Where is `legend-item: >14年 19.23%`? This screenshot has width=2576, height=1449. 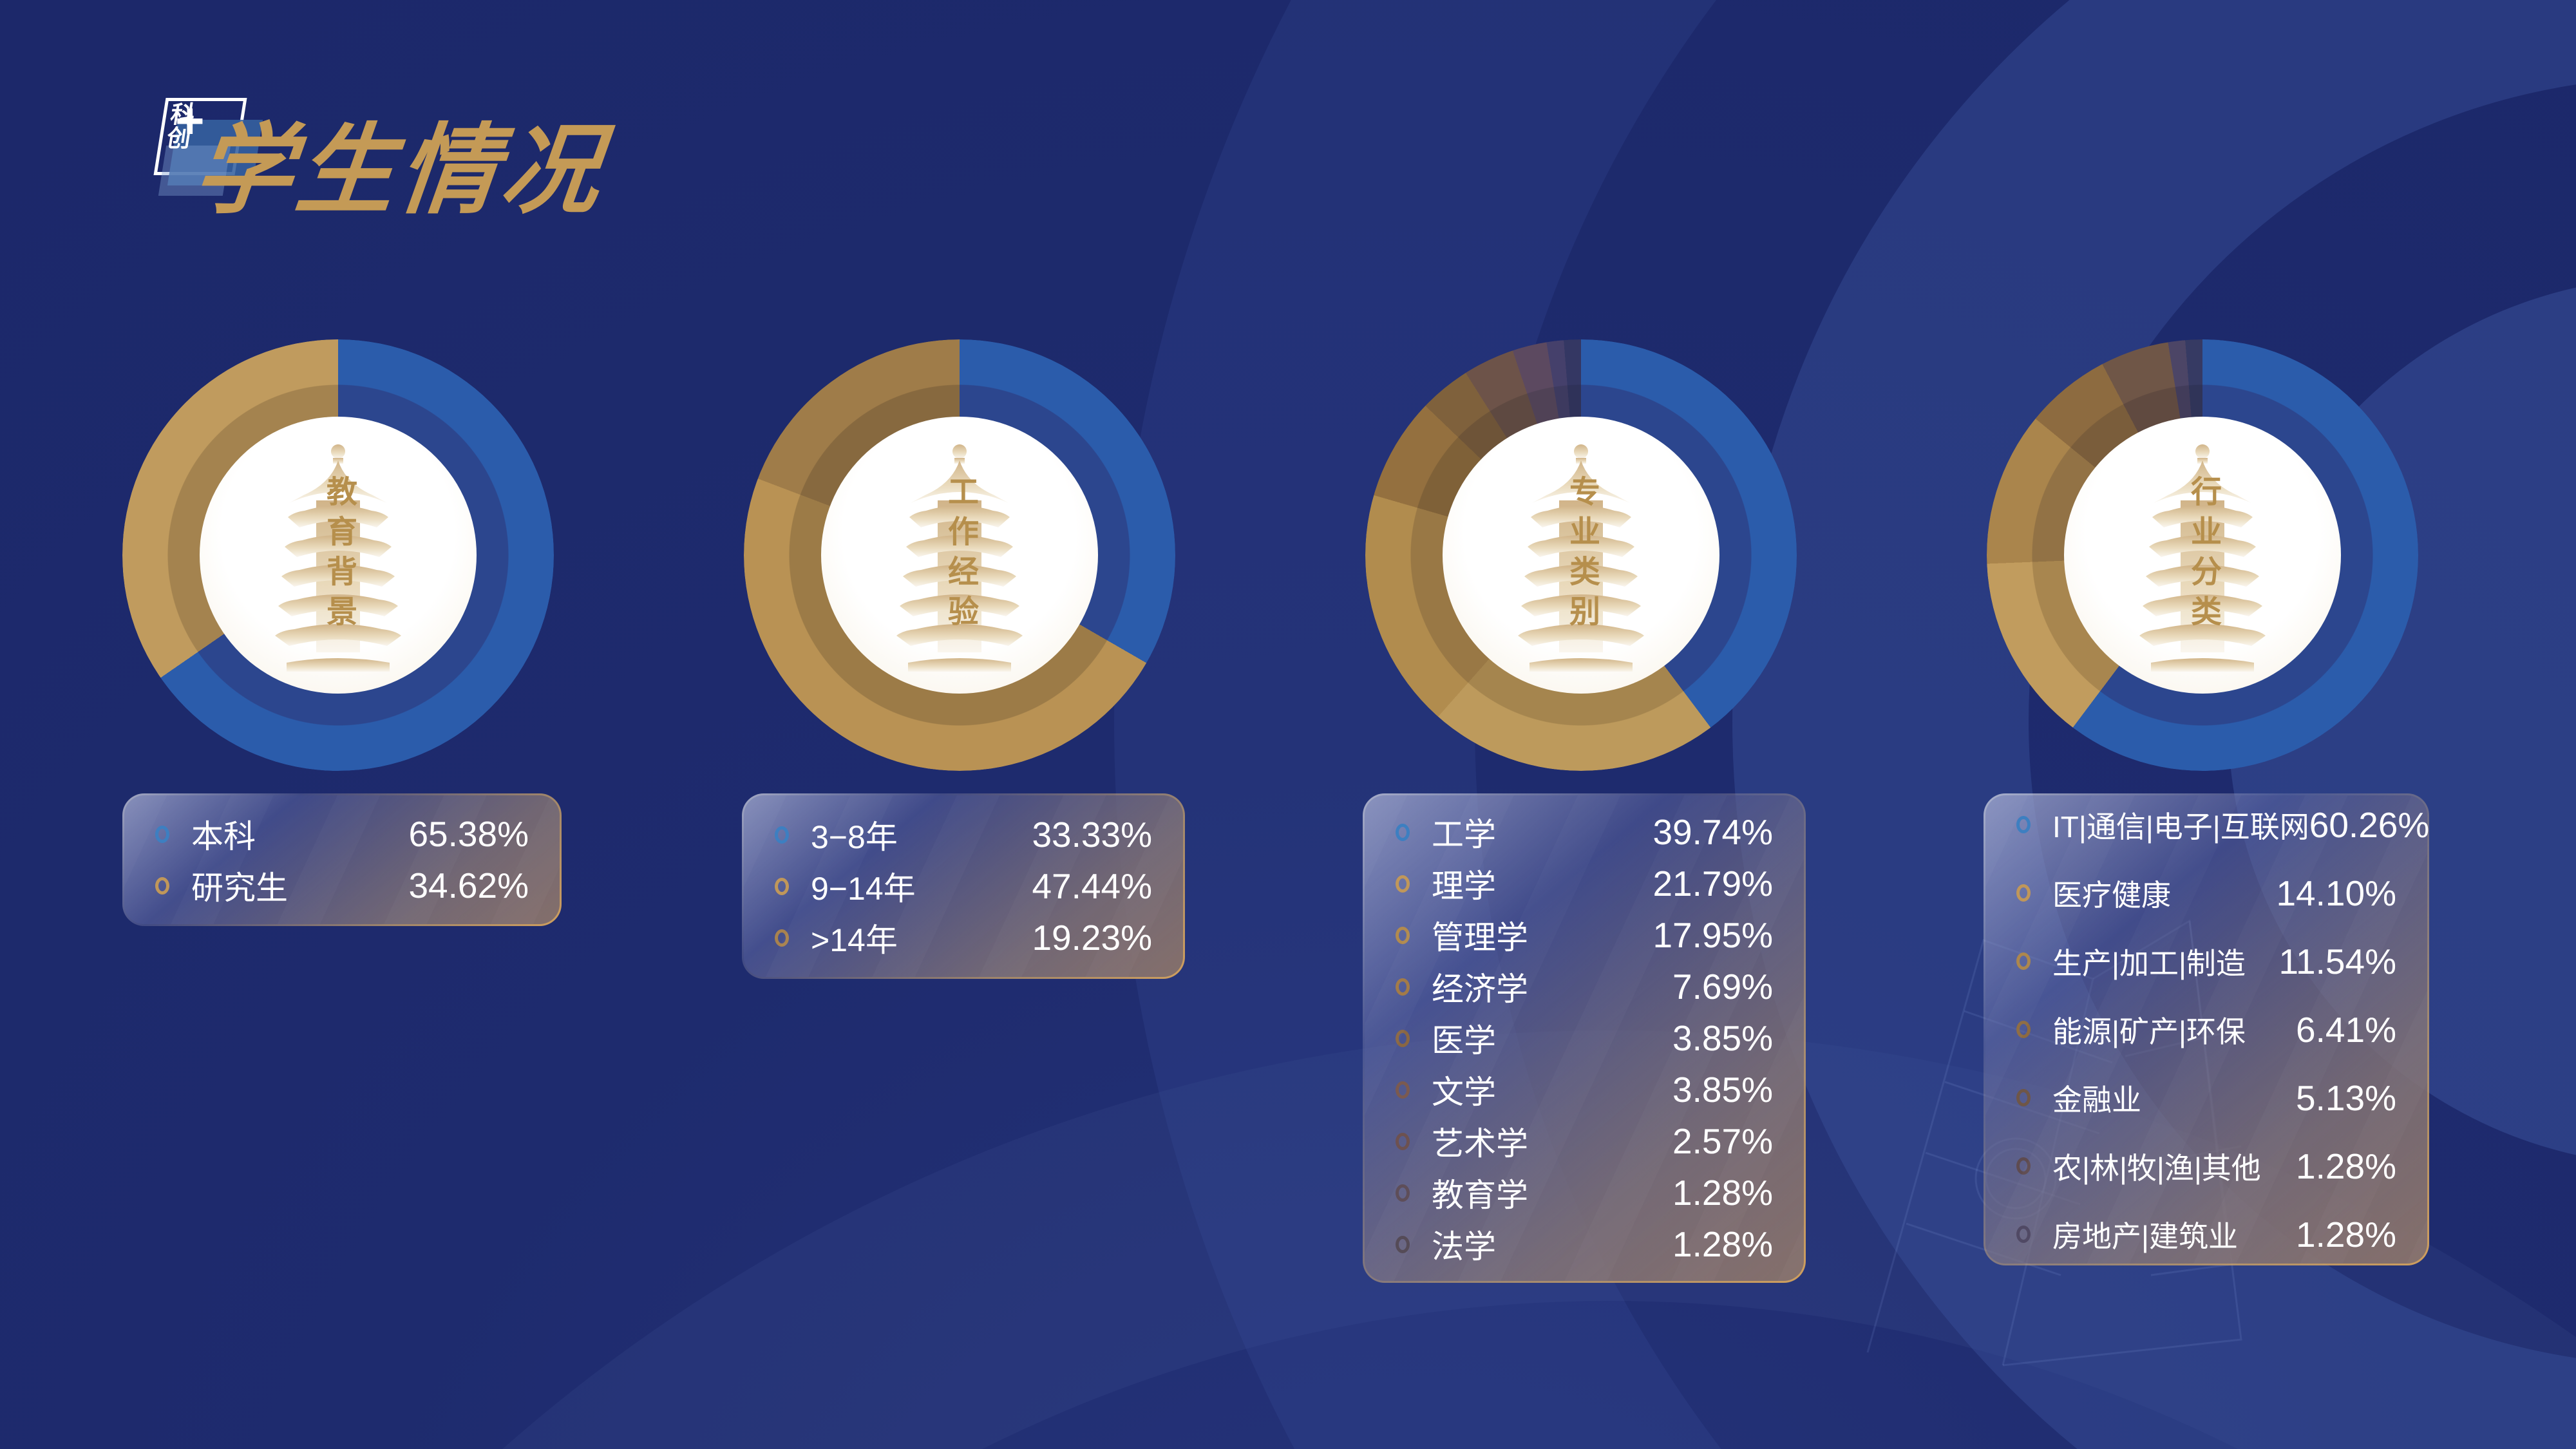
legend-item: >14年 19.23% is located at coordinates (964, 938).